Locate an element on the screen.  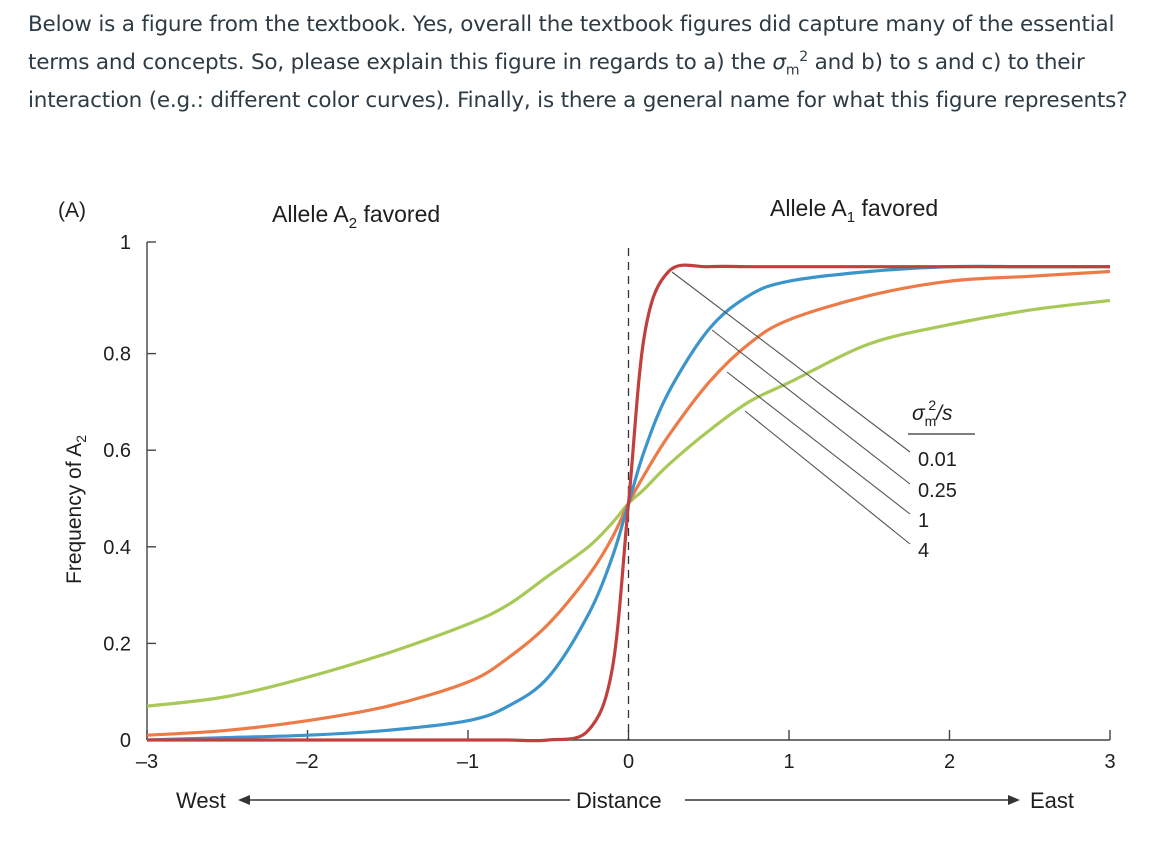
y-axis-label-text: Frequency of A is located at coordinates (74, 513).